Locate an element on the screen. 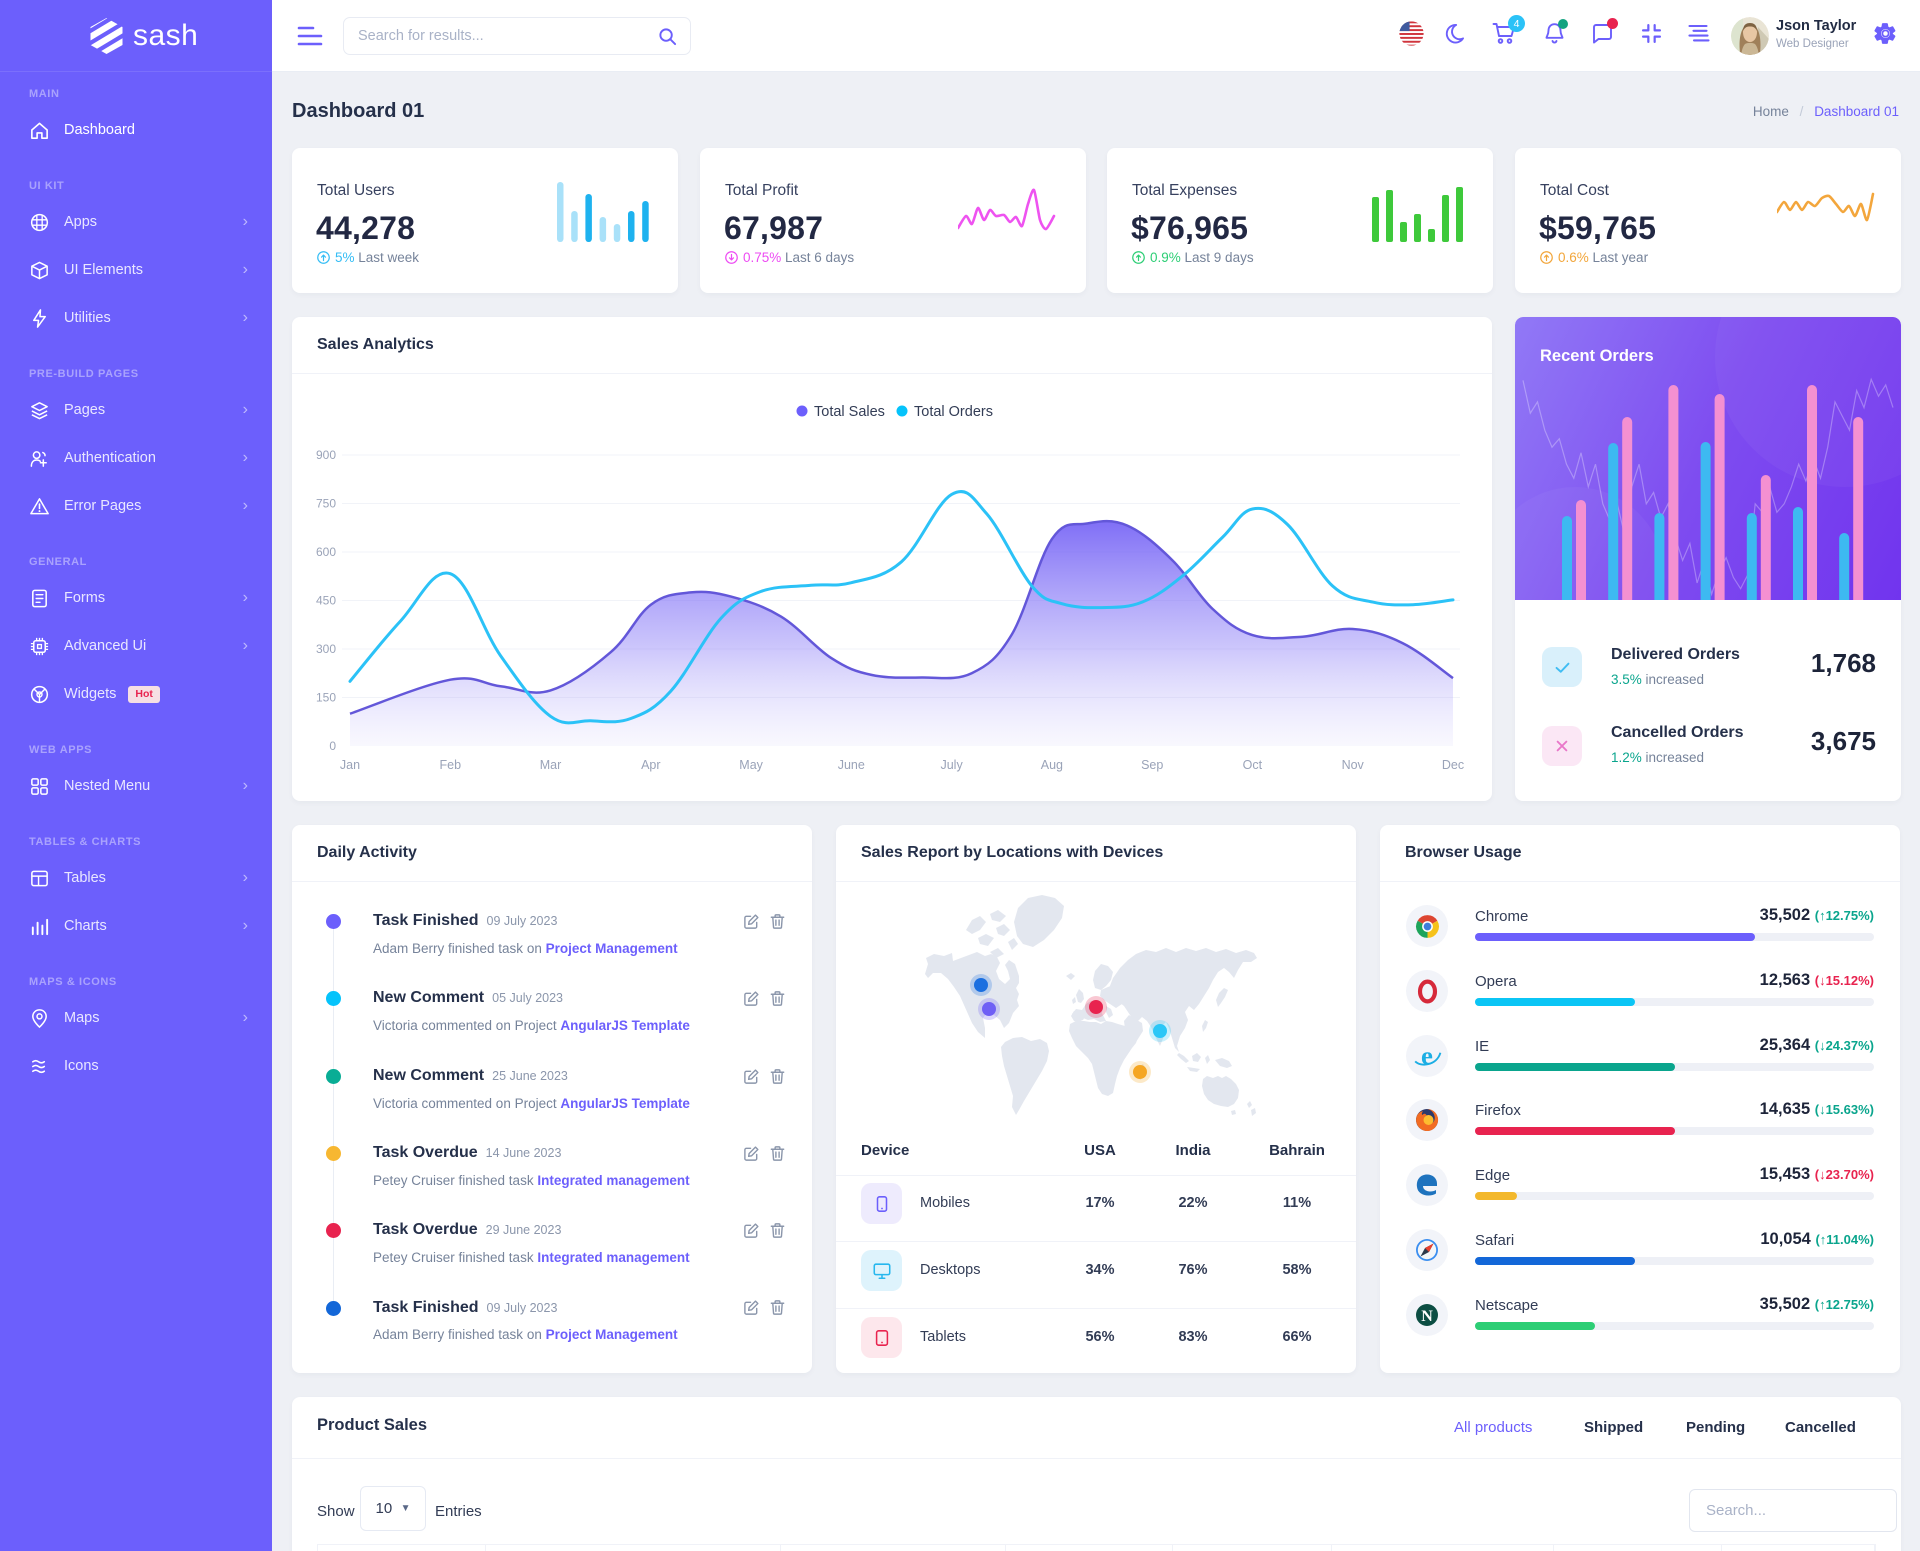 This screenshot has height=1551, width=1920. svg-text: Apr is located at coordinates (650, 765).